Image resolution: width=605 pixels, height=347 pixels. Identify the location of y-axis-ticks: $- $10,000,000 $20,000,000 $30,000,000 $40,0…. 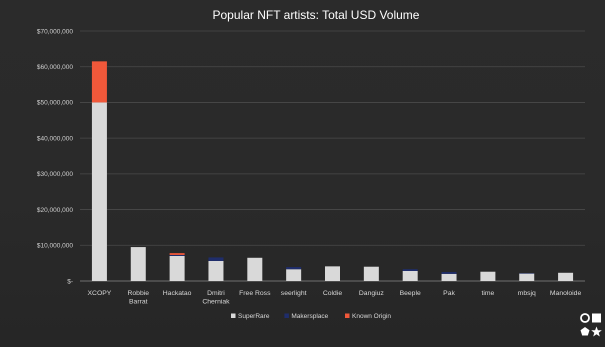
(55, 156).